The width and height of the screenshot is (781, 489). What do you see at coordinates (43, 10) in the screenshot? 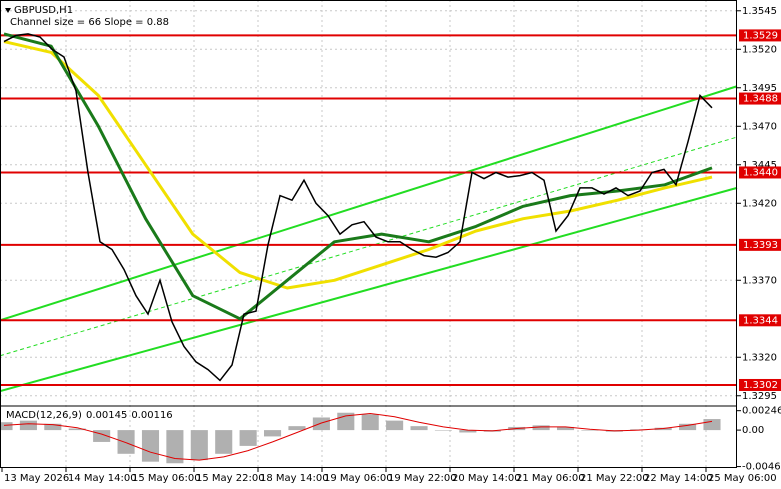
I see `chart-title: GBPUSD,H1` at bounding box center [43, 10].